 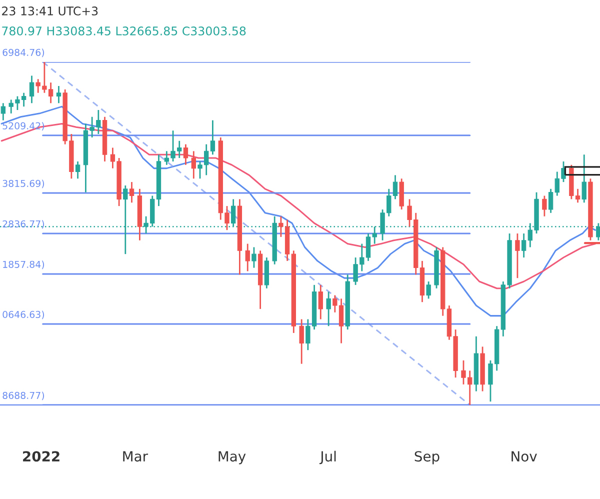 What do you see at coordinates (232, 457) in the screenshot?
I see `x-tick-label: May` at bounding box center [232, 457].